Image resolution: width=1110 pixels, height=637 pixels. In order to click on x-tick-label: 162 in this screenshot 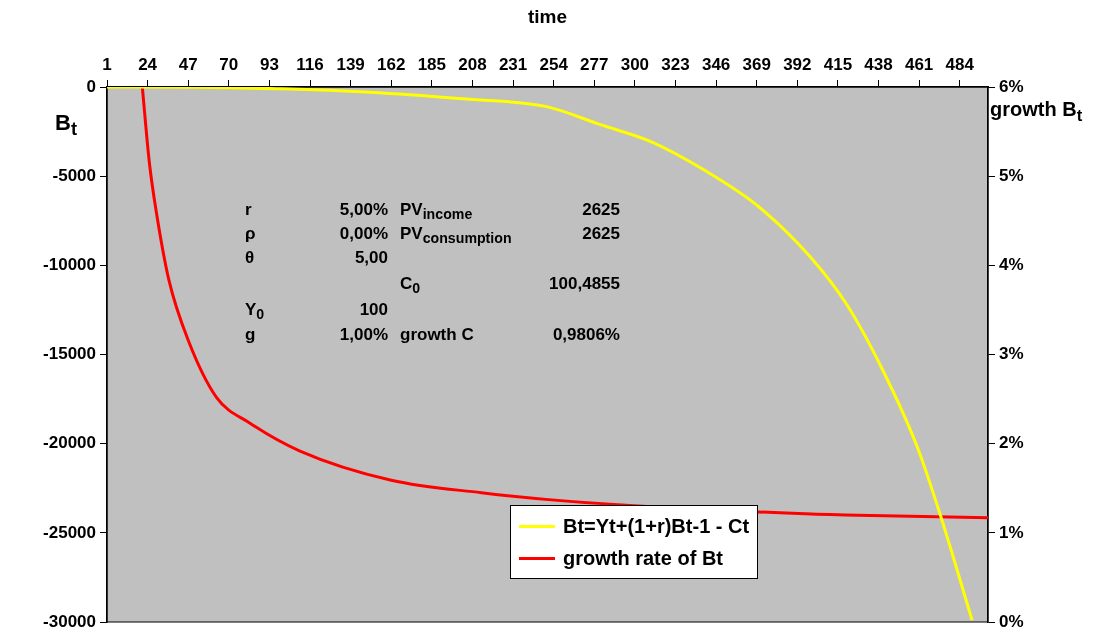, I will do `click(391, 65)`.